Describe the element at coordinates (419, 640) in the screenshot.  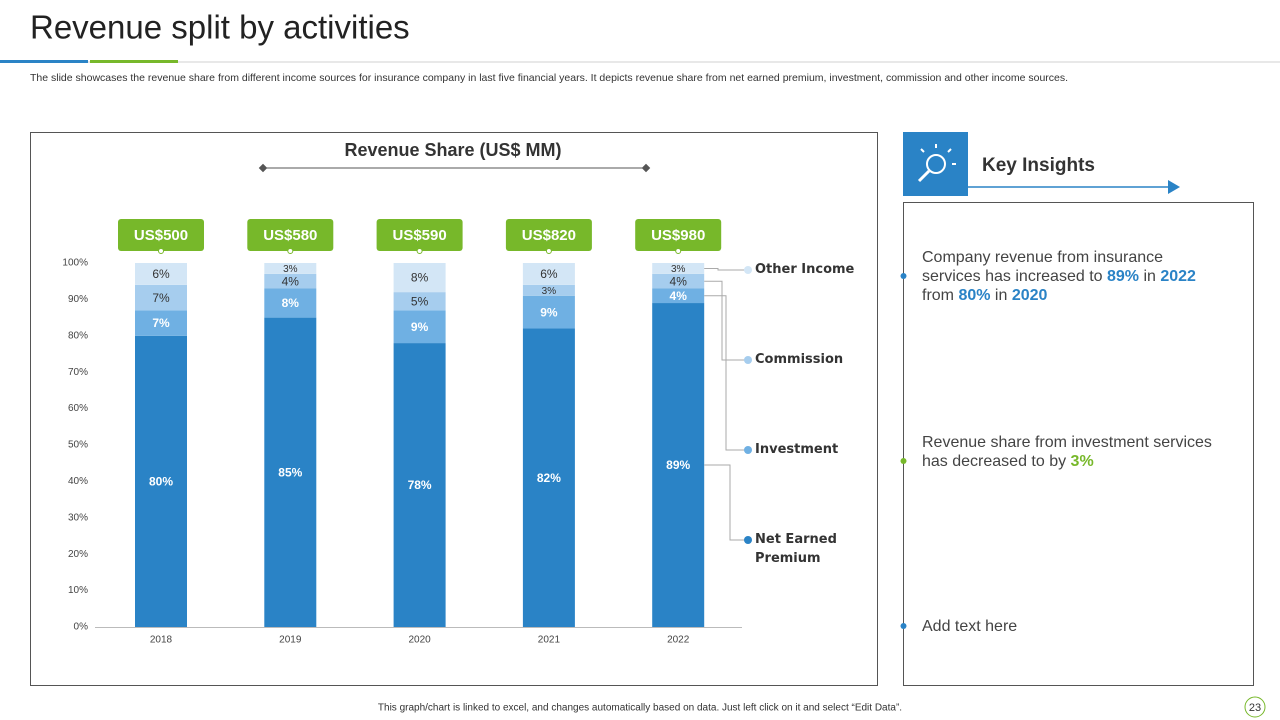
I see `x-tick-label: 2020` at that location.